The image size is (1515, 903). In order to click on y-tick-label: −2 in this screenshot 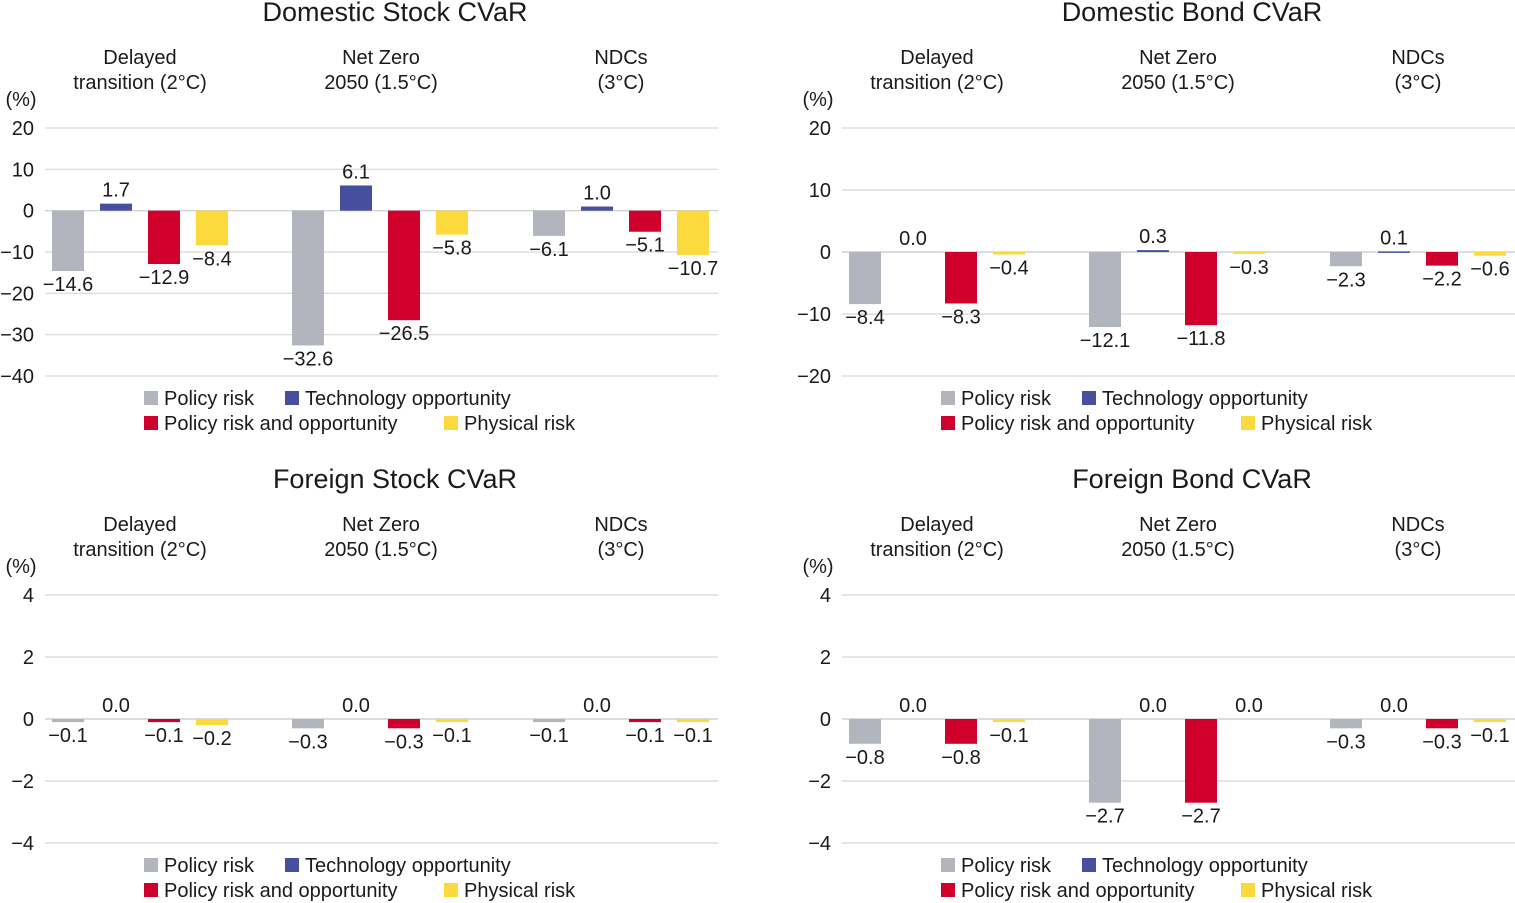, I will do `click(819, 782)`.